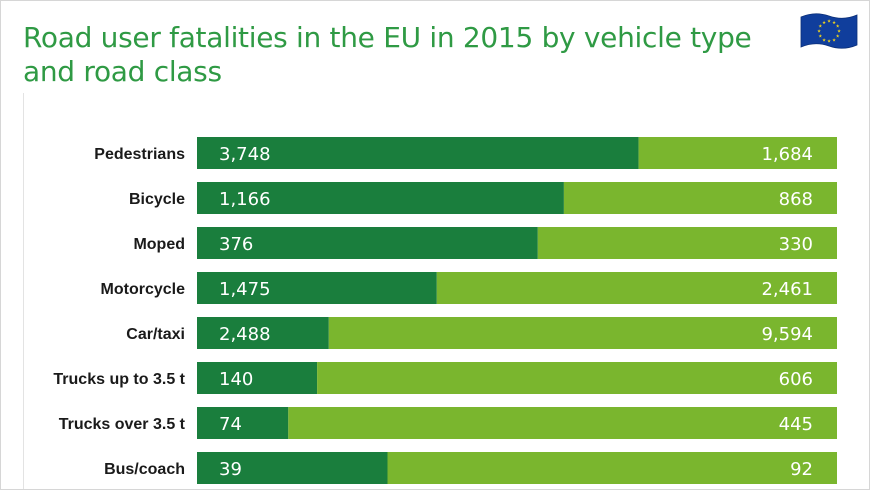  I want to click on value-label-light: 92, so click(801, 469).